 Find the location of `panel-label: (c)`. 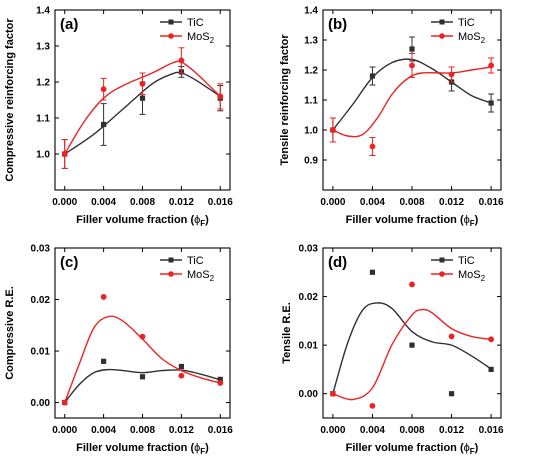

panel-label: (c) is located at coordinates (69, 262).